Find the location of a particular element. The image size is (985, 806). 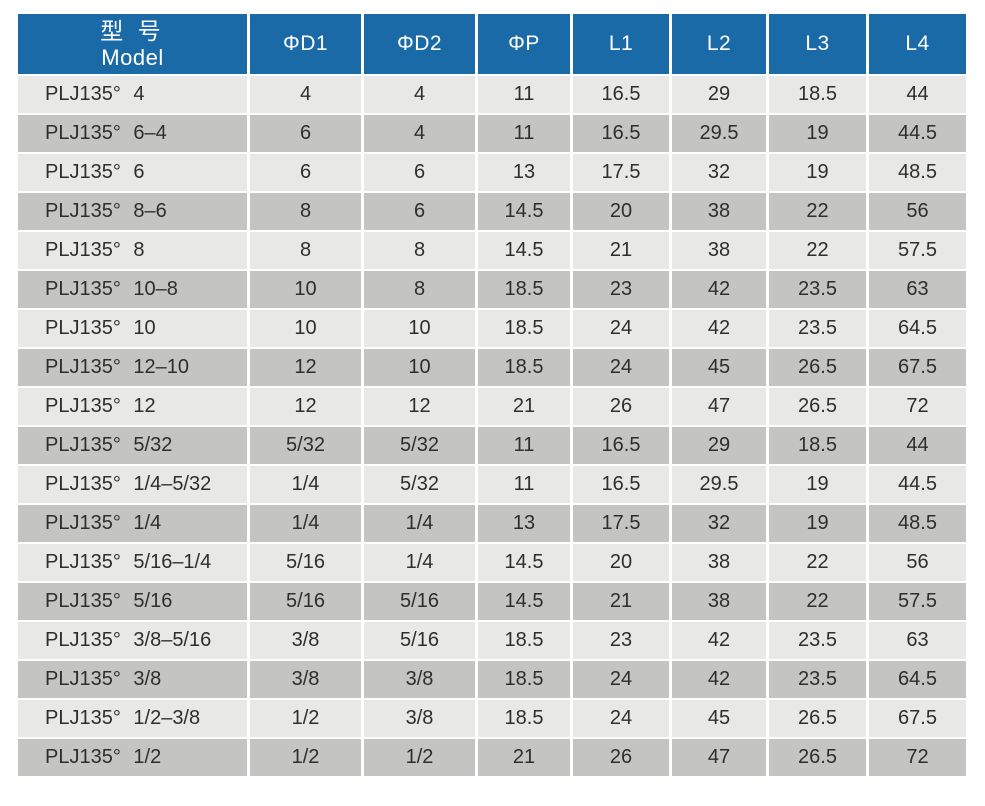

value-cell: 48.5 is located at coordinates (917, 172).